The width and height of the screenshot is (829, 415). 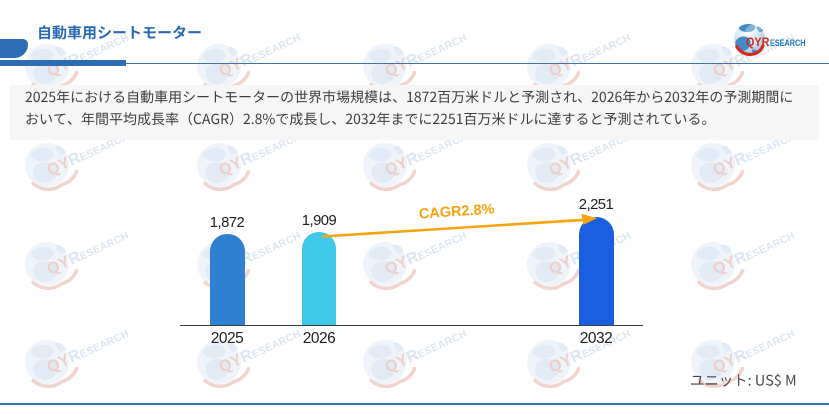 I want to click on svg-text: QYR, so click(x=758, y=42).